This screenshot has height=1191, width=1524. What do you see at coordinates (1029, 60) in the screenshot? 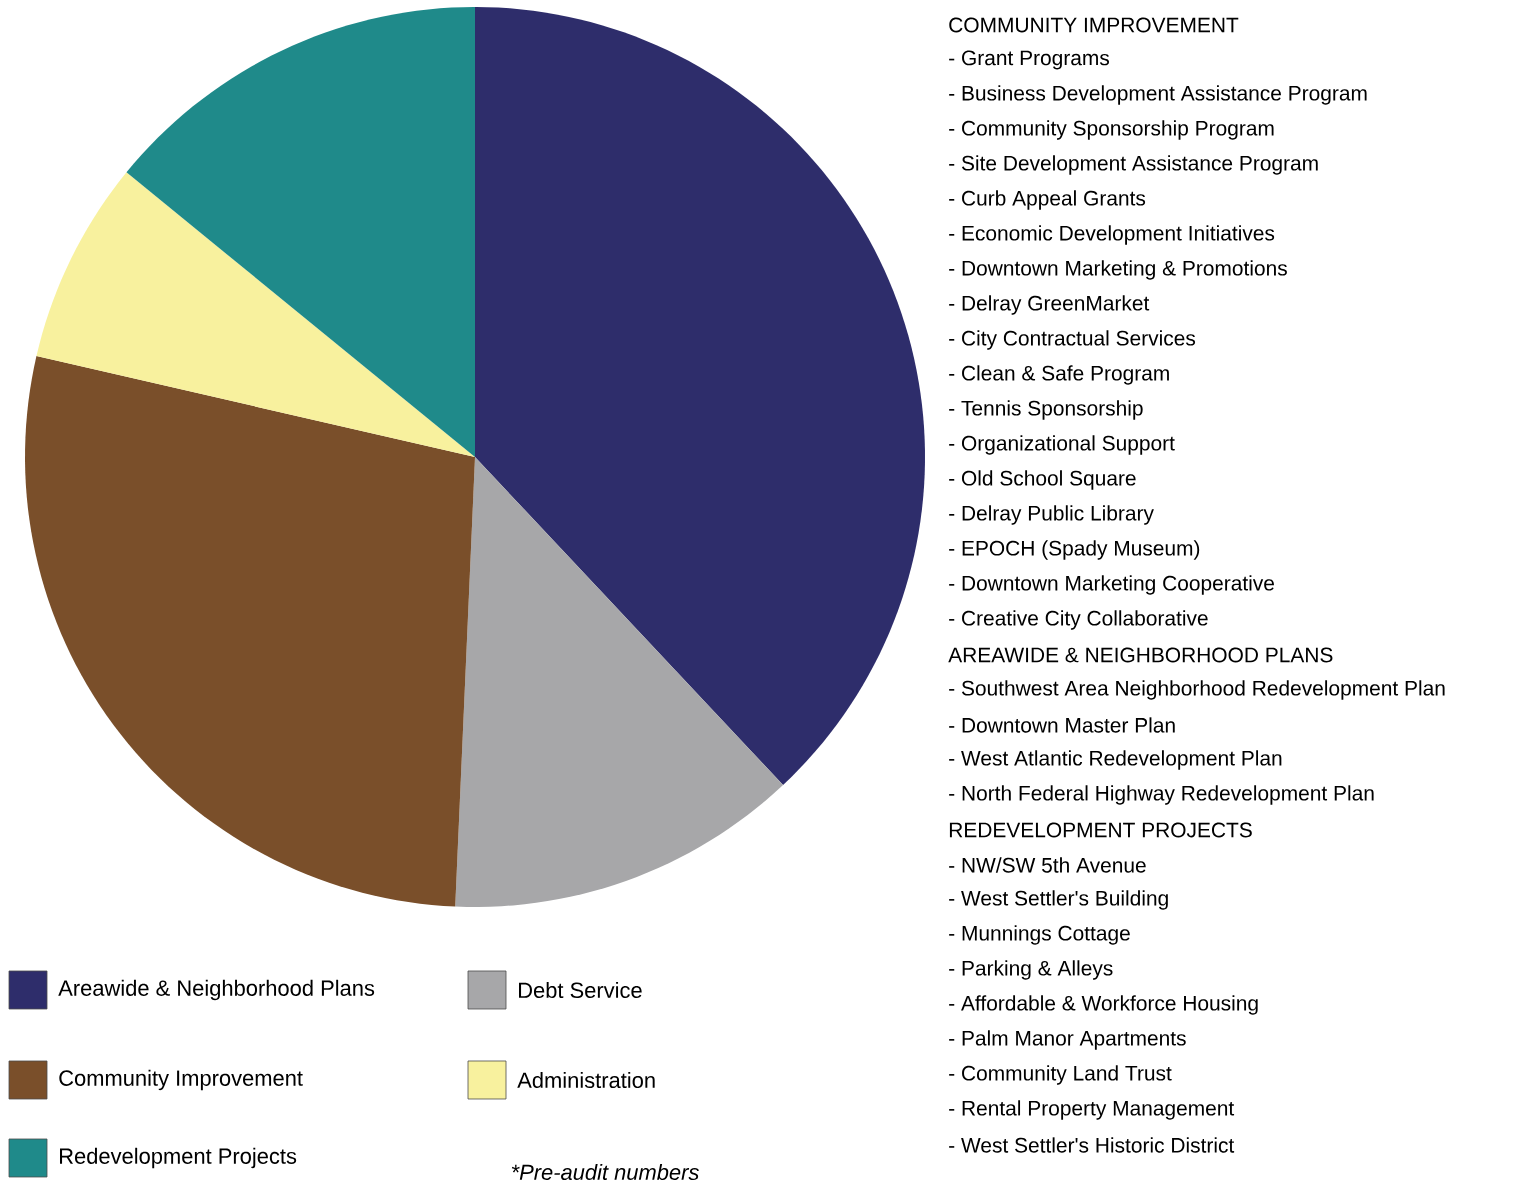
I see `text: - Grant Programs` at bounding box center [1029, 60].